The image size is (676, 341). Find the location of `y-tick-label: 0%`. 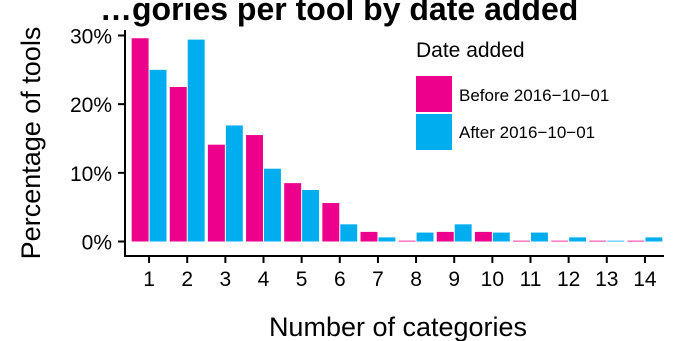

y-tick-label: 0% is located at coordinates (97, 243).